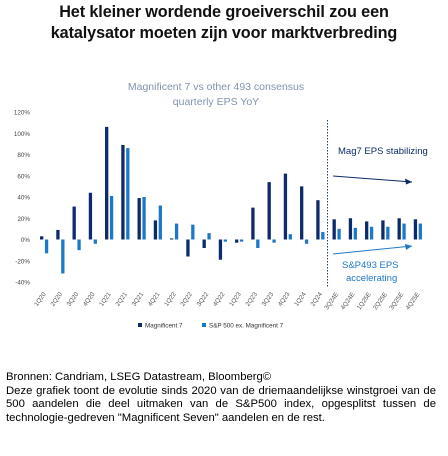 Image resolution: width=448 pixels, height=456 pixels. Describe the element at coordinates (56, 299) in the screenshot. I see `x-tick-label: 2Q20` at that location.